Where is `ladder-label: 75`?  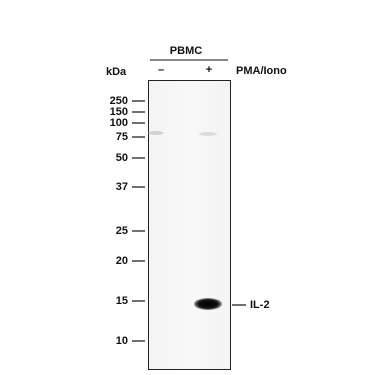
ladder-label: 75 is located at coordinates (122, 137).